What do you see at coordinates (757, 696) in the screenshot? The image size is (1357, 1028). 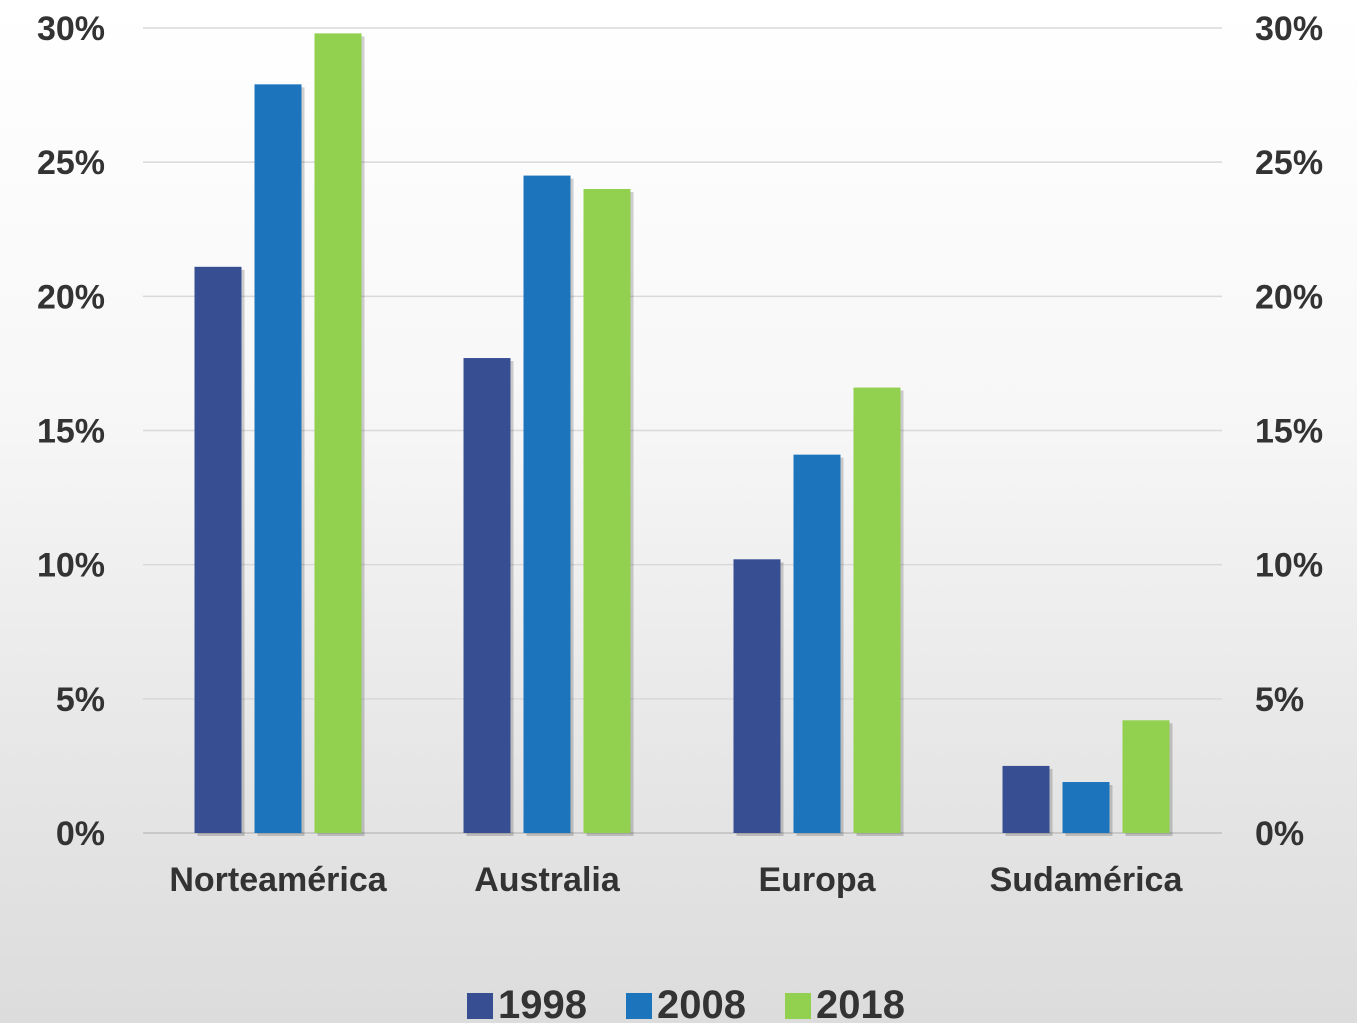 I see `bar-1998-Europa` at bounding box center [757, 696].